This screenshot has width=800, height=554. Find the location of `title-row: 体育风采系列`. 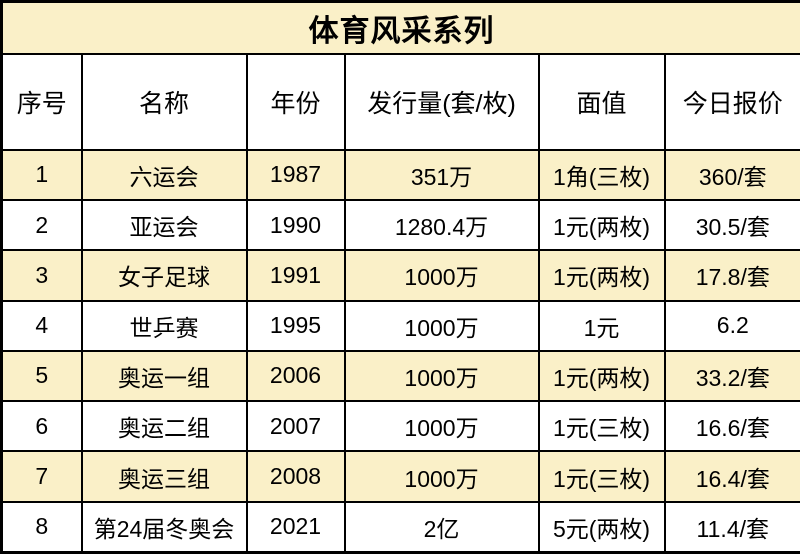

title-row: 体育风采系列 is located at coordinates (400, 28).